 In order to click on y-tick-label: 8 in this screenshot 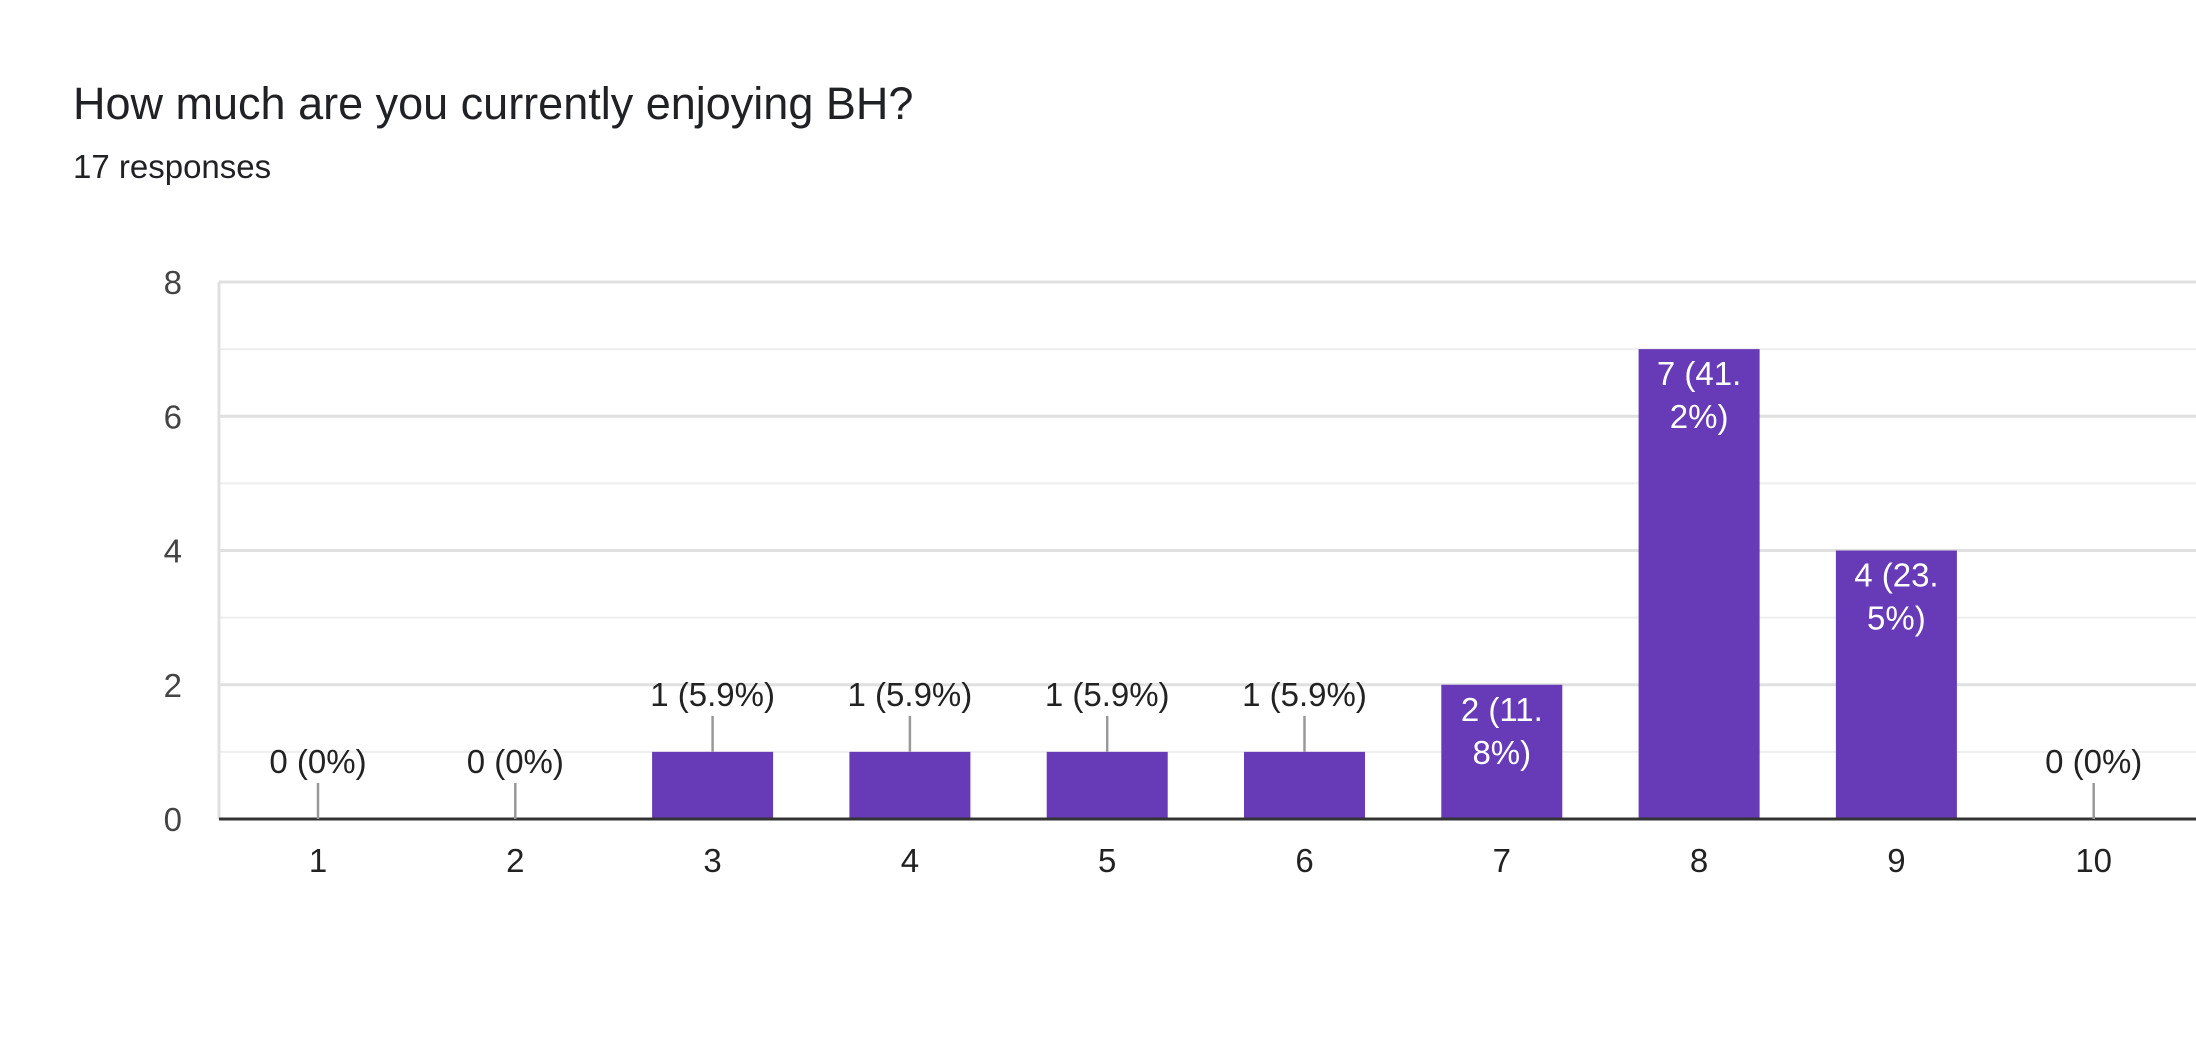, I will do `click(173, 282)`.